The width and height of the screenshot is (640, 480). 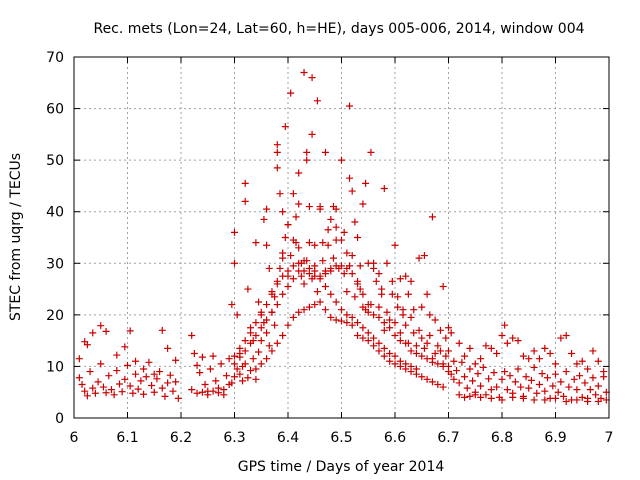 What do you see at coordinates (59, 419) in the screenshot?
I see `y-tick-label: 0` at bounding box center [59, 419].